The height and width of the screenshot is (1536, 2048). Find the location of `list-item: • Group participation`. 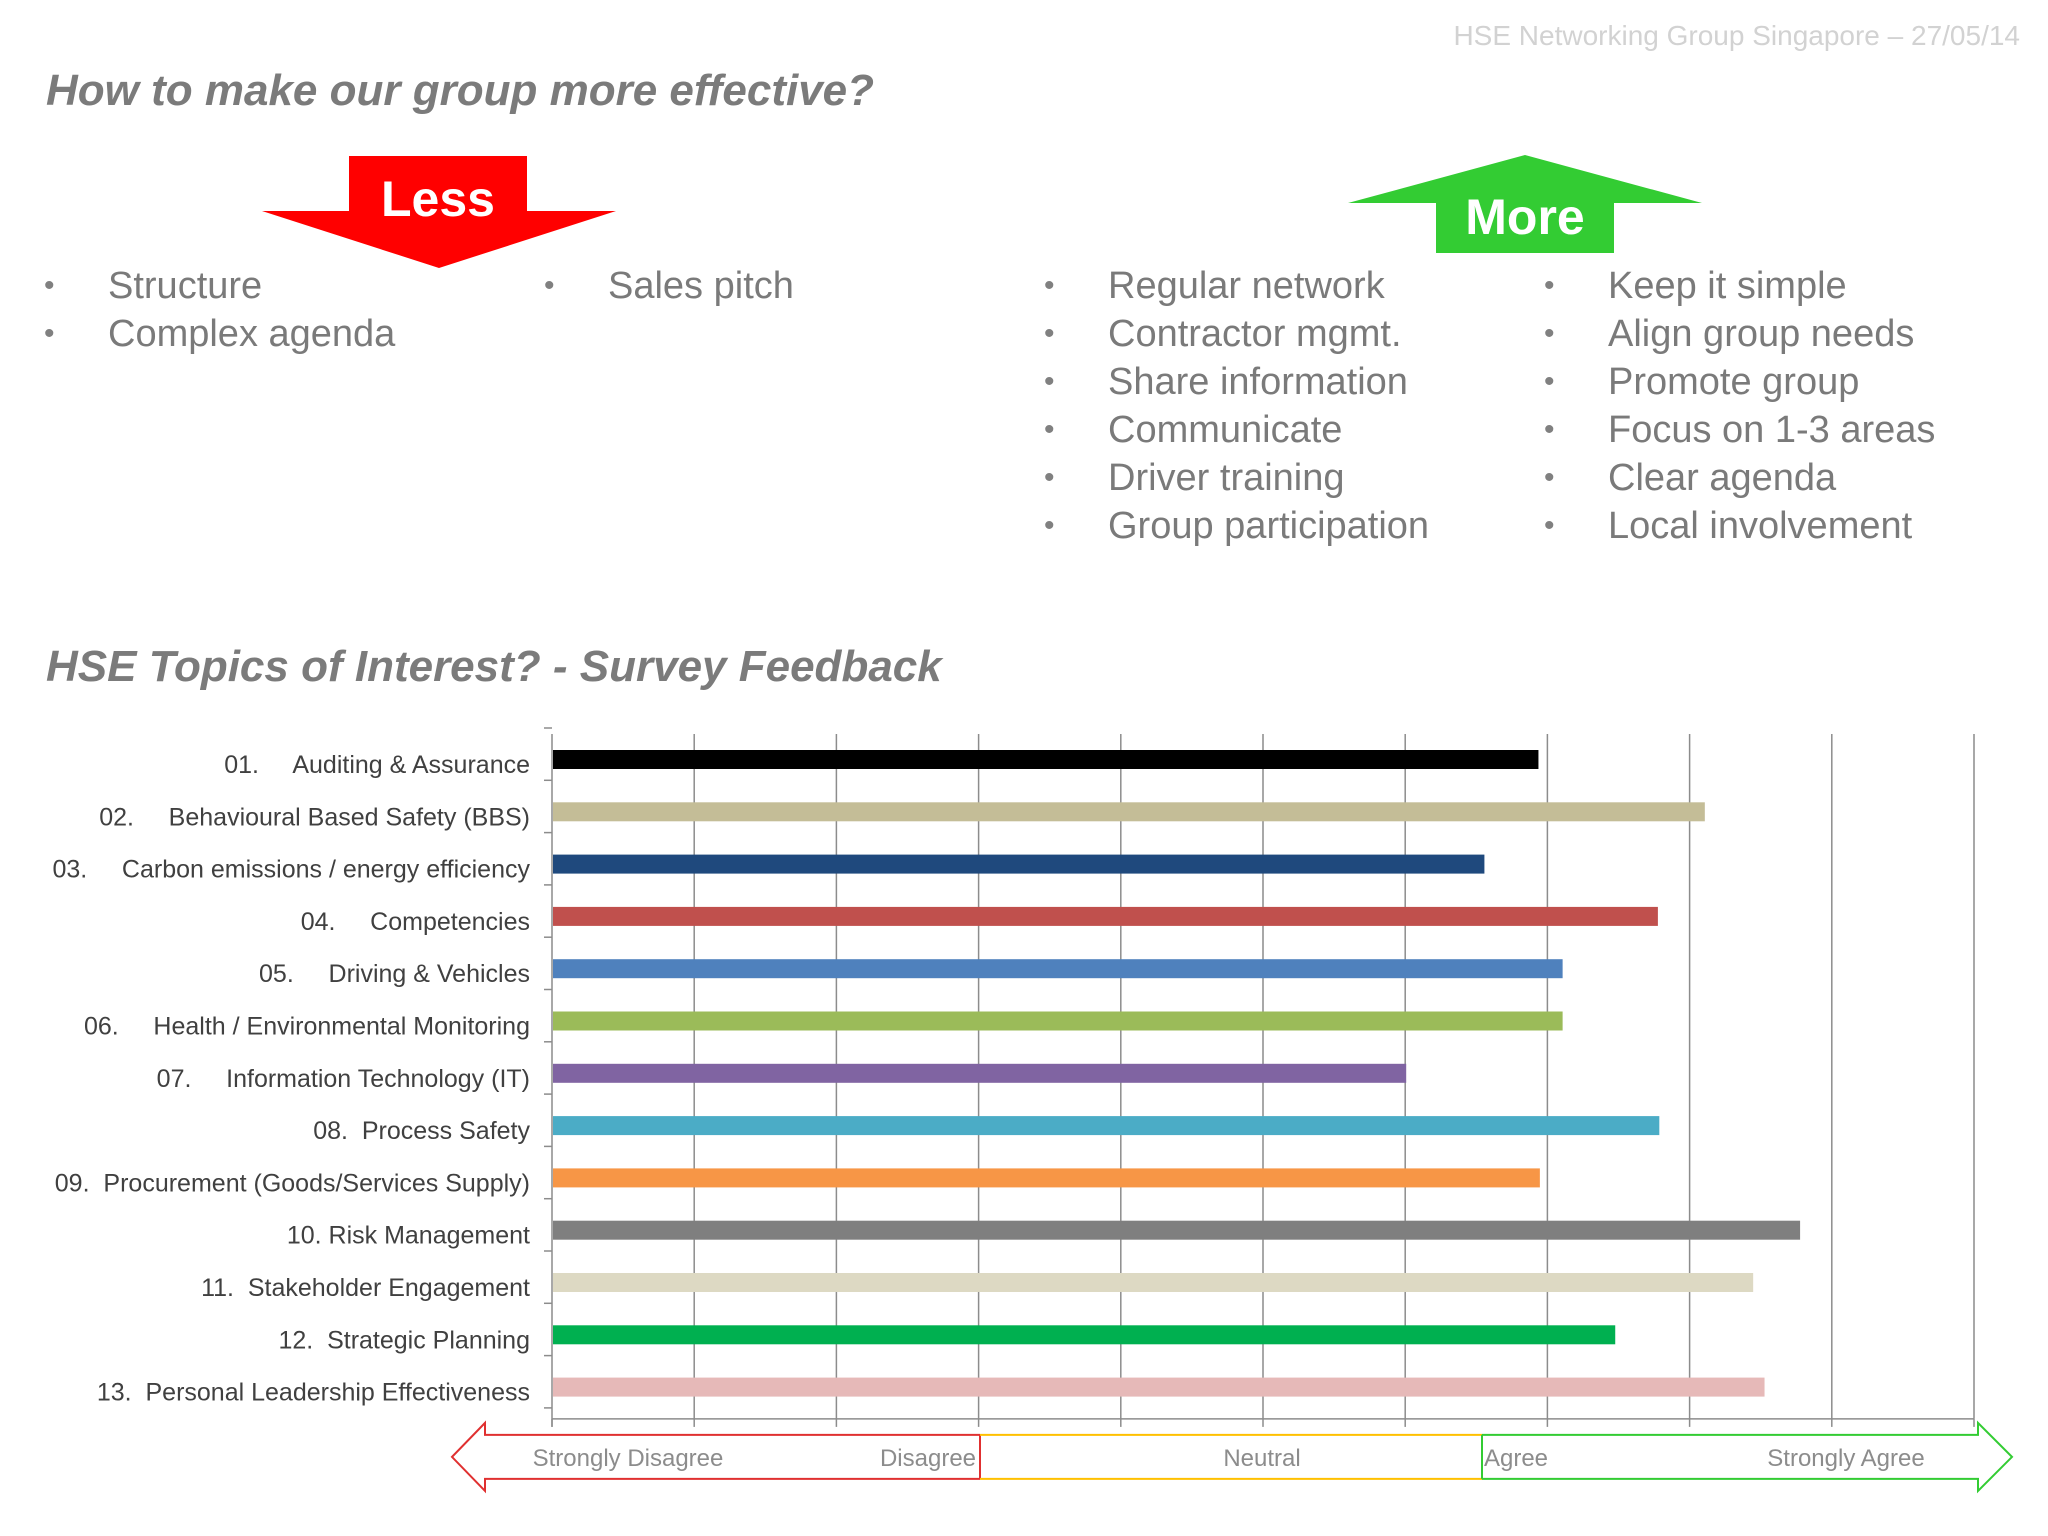

list-item: • Group participation is located at coordinates (1236, 526).